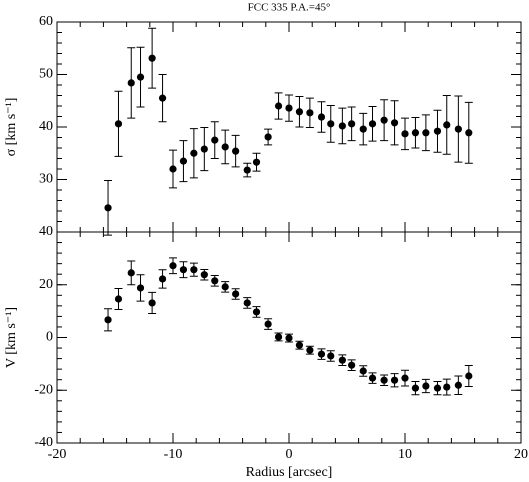  Describe the element at coordinates (46, 74) in the screenshot. I see `y-tick-label: 50` at that location.